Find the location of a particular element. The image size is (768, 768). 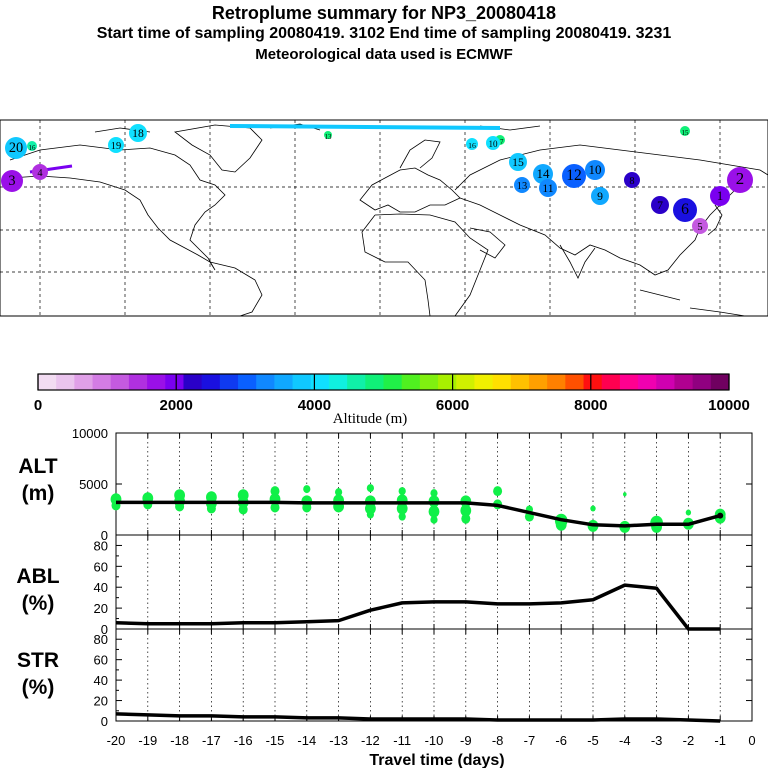

plot-title: Retroplume summary for NP3_20080418 is located at coordinates (384, 13).